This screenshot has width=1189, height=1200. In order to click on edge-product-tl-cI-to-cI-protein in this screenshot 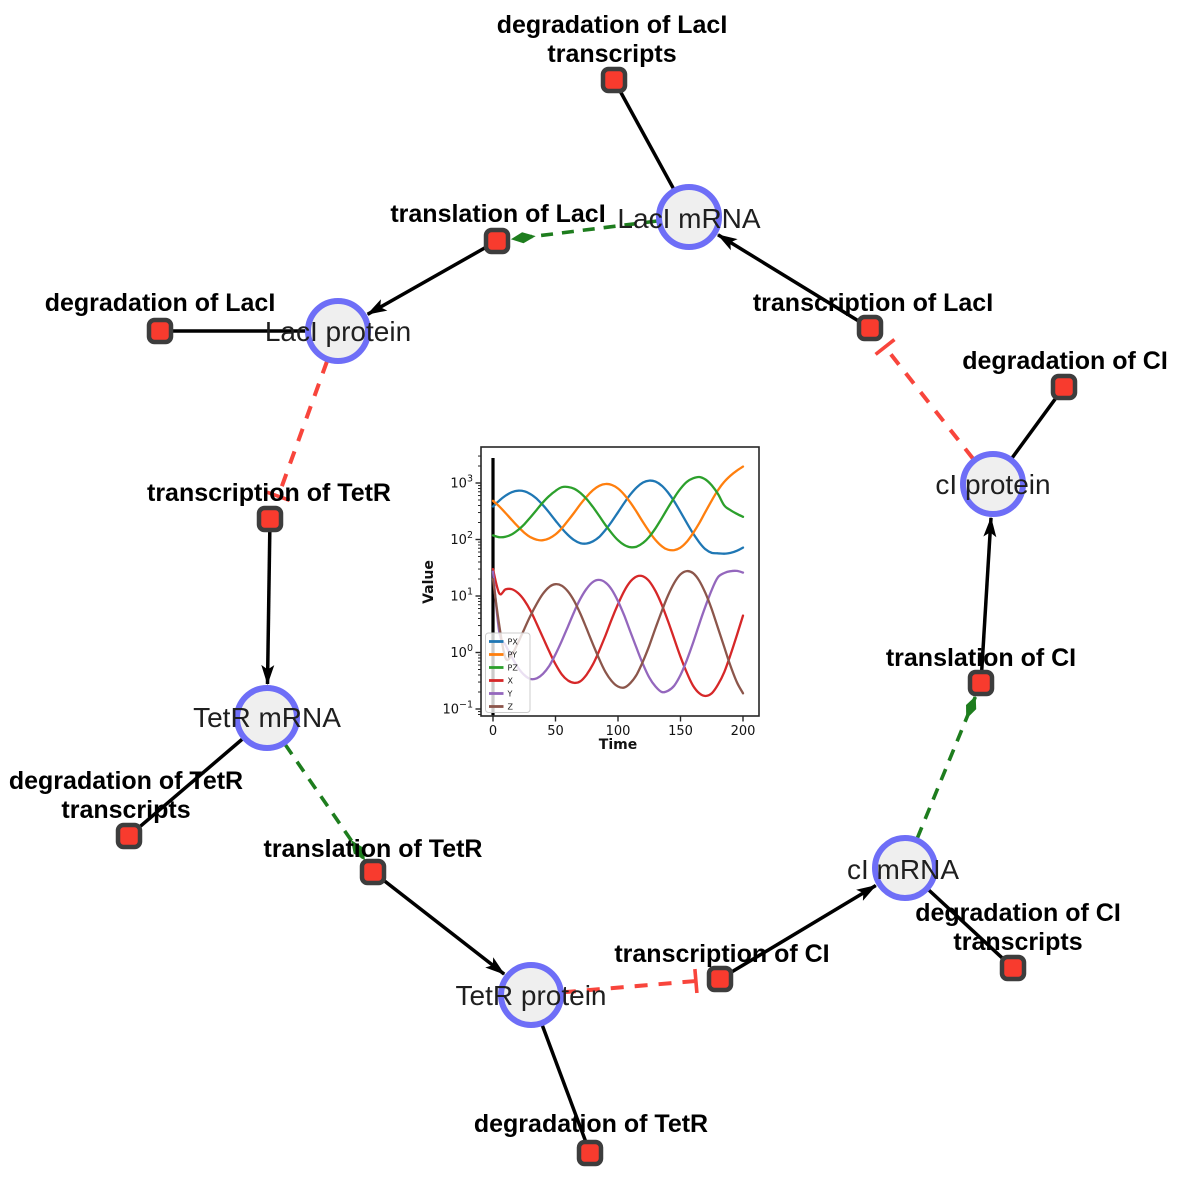, I will do `click(988, 594)`.